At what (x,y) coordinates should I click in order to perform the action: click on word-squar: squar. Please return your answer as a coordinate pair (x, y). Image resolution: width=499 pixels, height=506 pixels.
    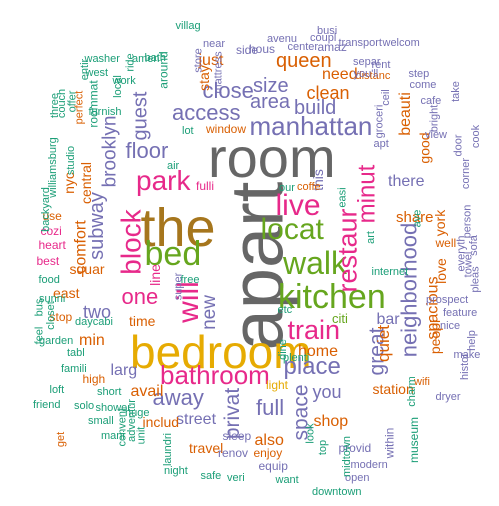
    Looking at the image, I should click on (87, 269).